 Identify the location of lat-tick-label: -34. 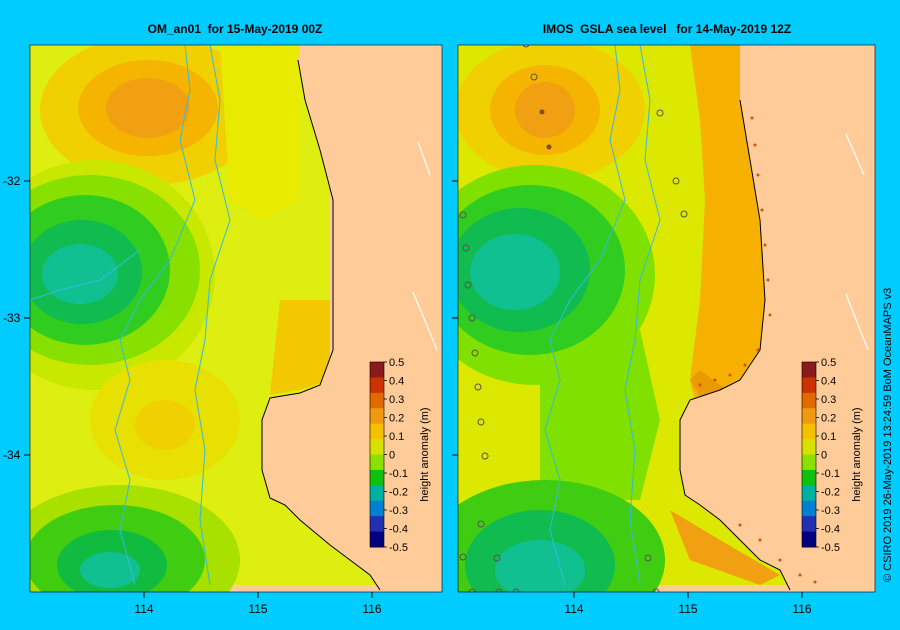
(12, 455).